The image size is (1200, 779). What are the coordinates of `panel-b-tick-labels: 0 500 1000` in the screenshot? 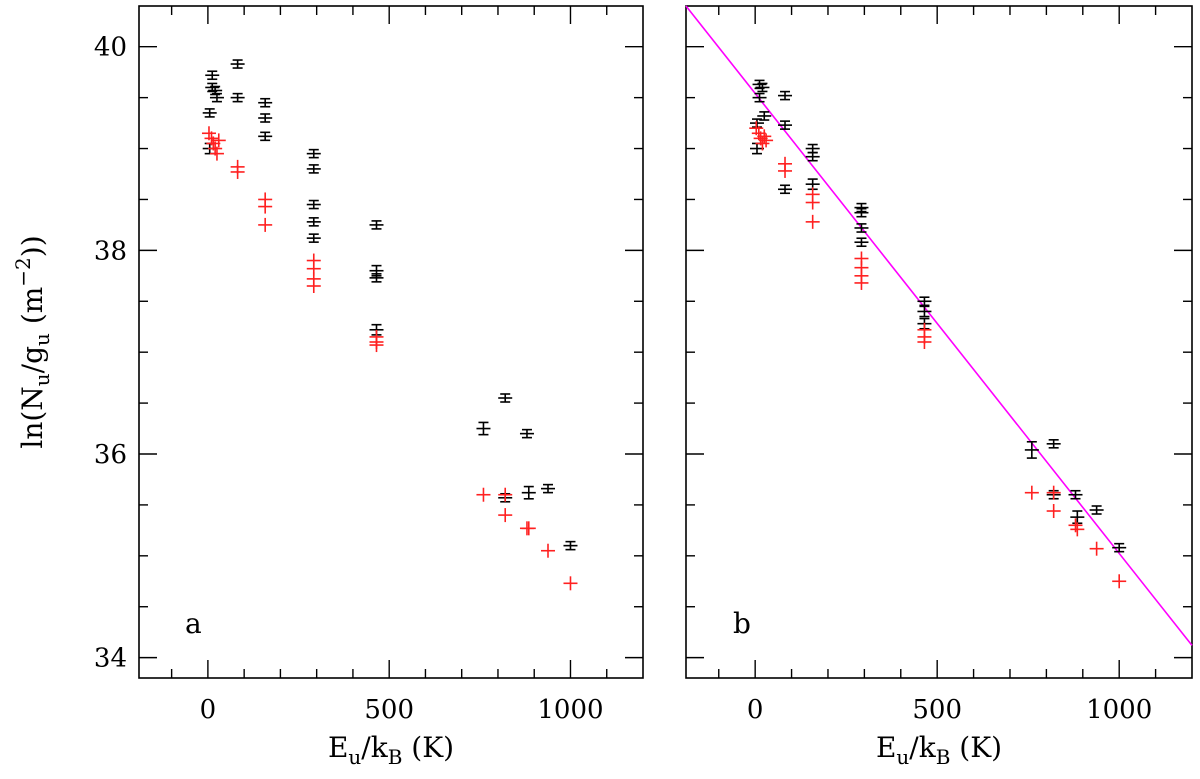 It's located at (949, 710).